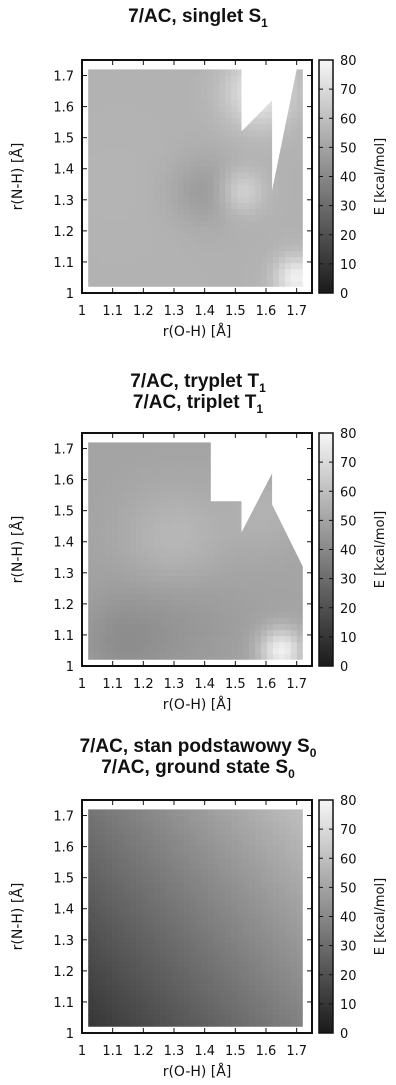 The image size is (396, 1085). What do you see at coordinates (63, 636) in the screenshot?
I see `y-tick-label: 1.1` at bounding box center [63, 636].